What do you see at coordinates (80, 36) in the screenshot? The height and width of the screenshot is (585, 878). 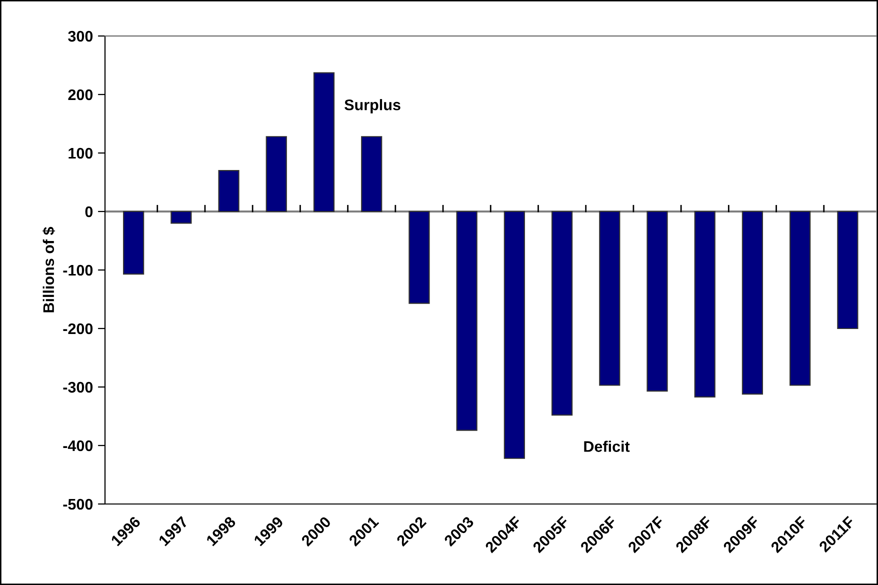 I see `y-tick-label: 300` at bounding box center [80, 36].